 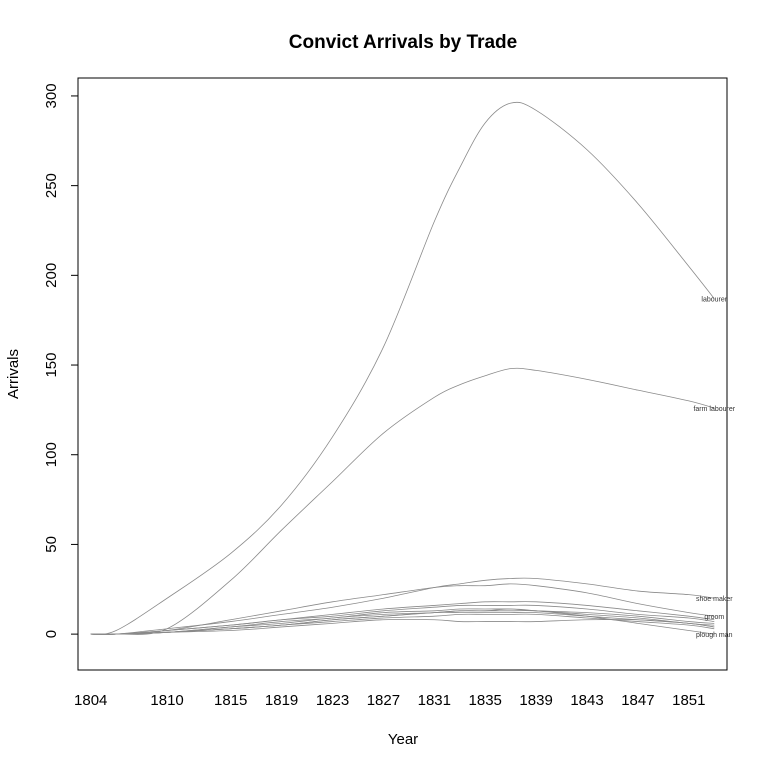 I want to click on x-tick-label: 1804, so click(x=90, y=700).